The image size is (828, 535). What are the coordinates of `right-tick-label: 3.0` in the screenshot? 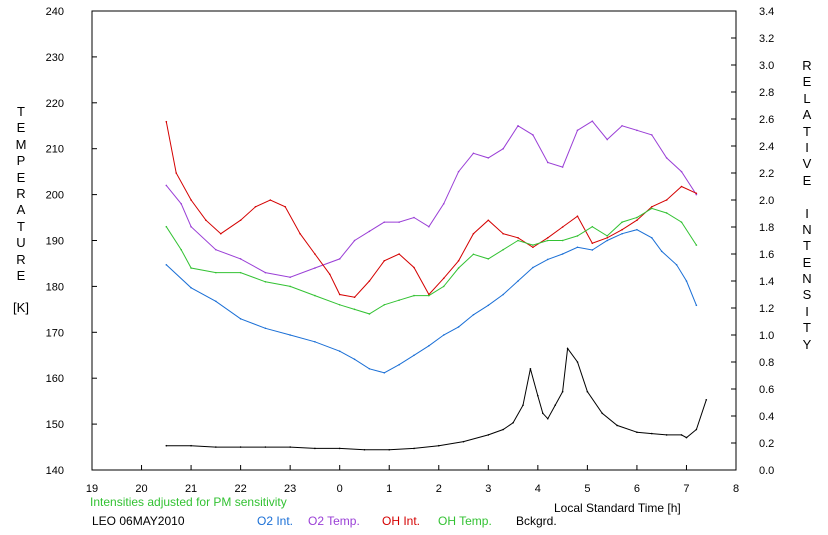 It's located at (766, 66).